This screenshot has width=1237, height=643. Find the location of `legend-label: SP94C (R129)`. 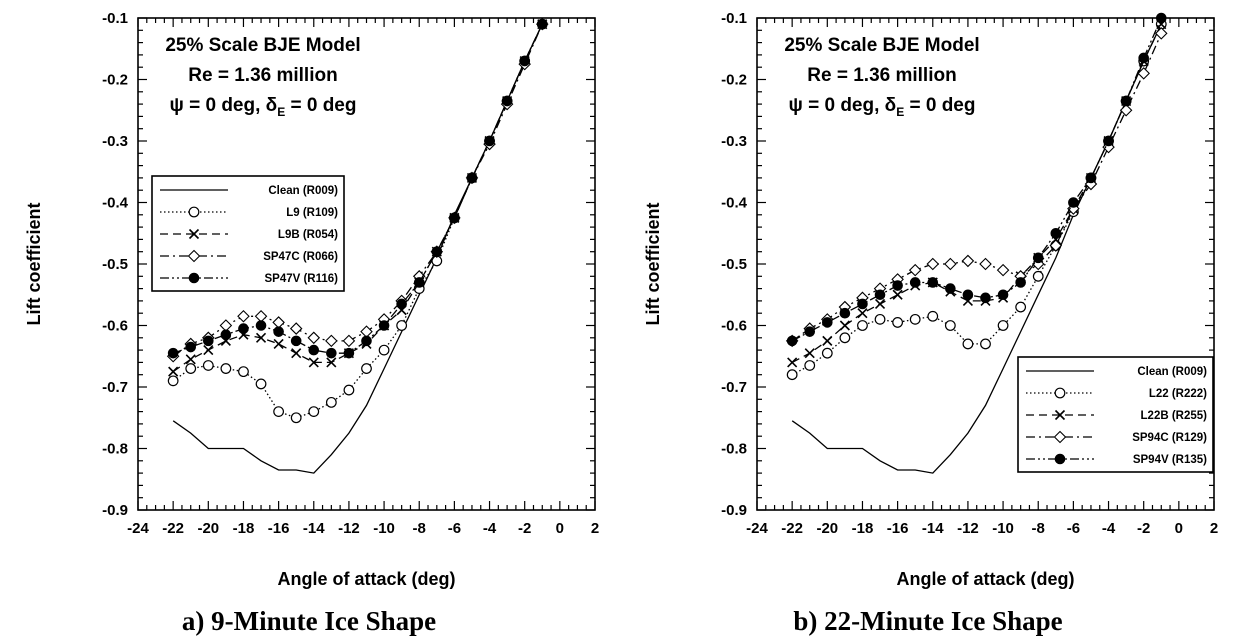

legend-label: SP94C (R129) is located at coordinates (1169, 438).